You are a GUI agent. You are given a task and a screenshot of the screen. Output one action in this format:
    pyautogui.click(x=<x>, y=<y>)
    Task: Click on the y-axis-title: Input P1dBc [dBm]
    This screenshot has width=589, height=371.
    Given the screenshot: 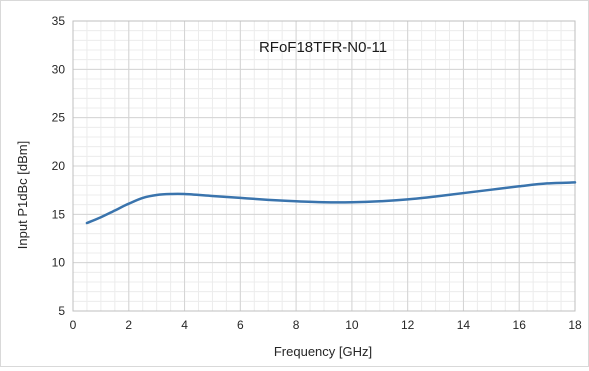 What is the action you would take?
    pyautogui.click(x=22, y=195)
    